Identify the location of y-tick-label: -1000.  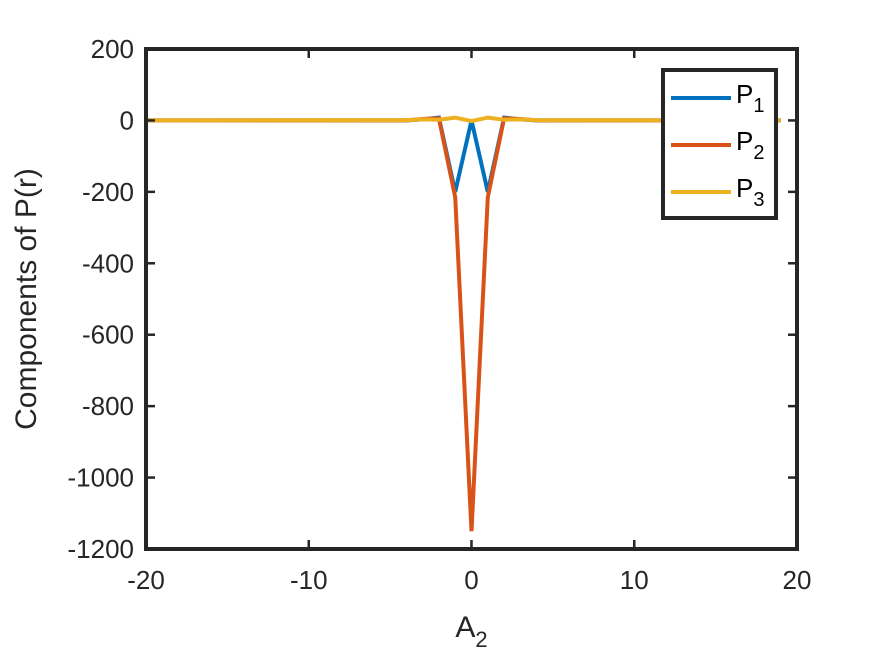
(101, 478).